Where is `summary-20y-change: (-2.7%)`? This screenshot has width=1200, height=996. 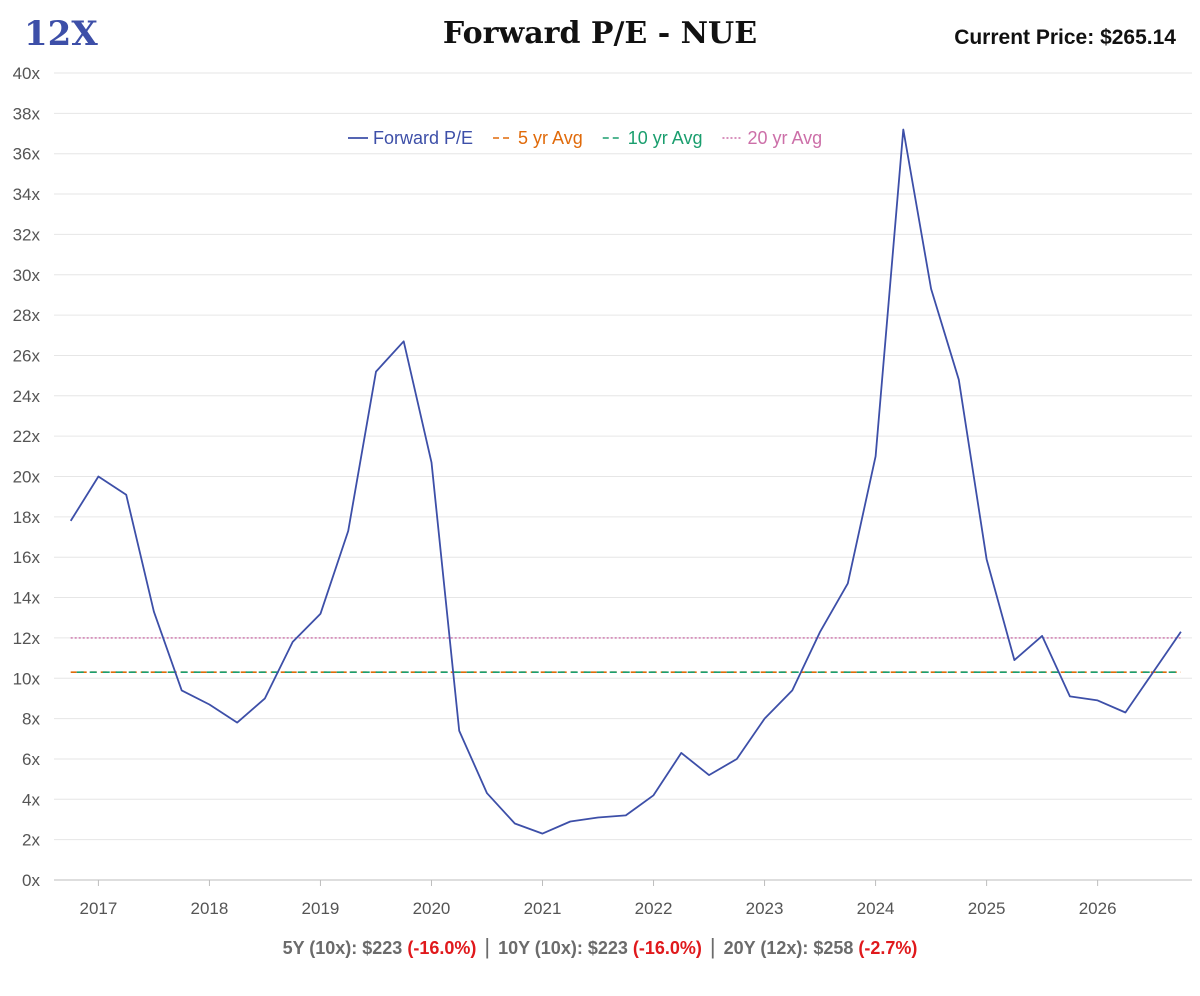
summary-20y-change: (-2.7%) is located at coordinates (888, 948).